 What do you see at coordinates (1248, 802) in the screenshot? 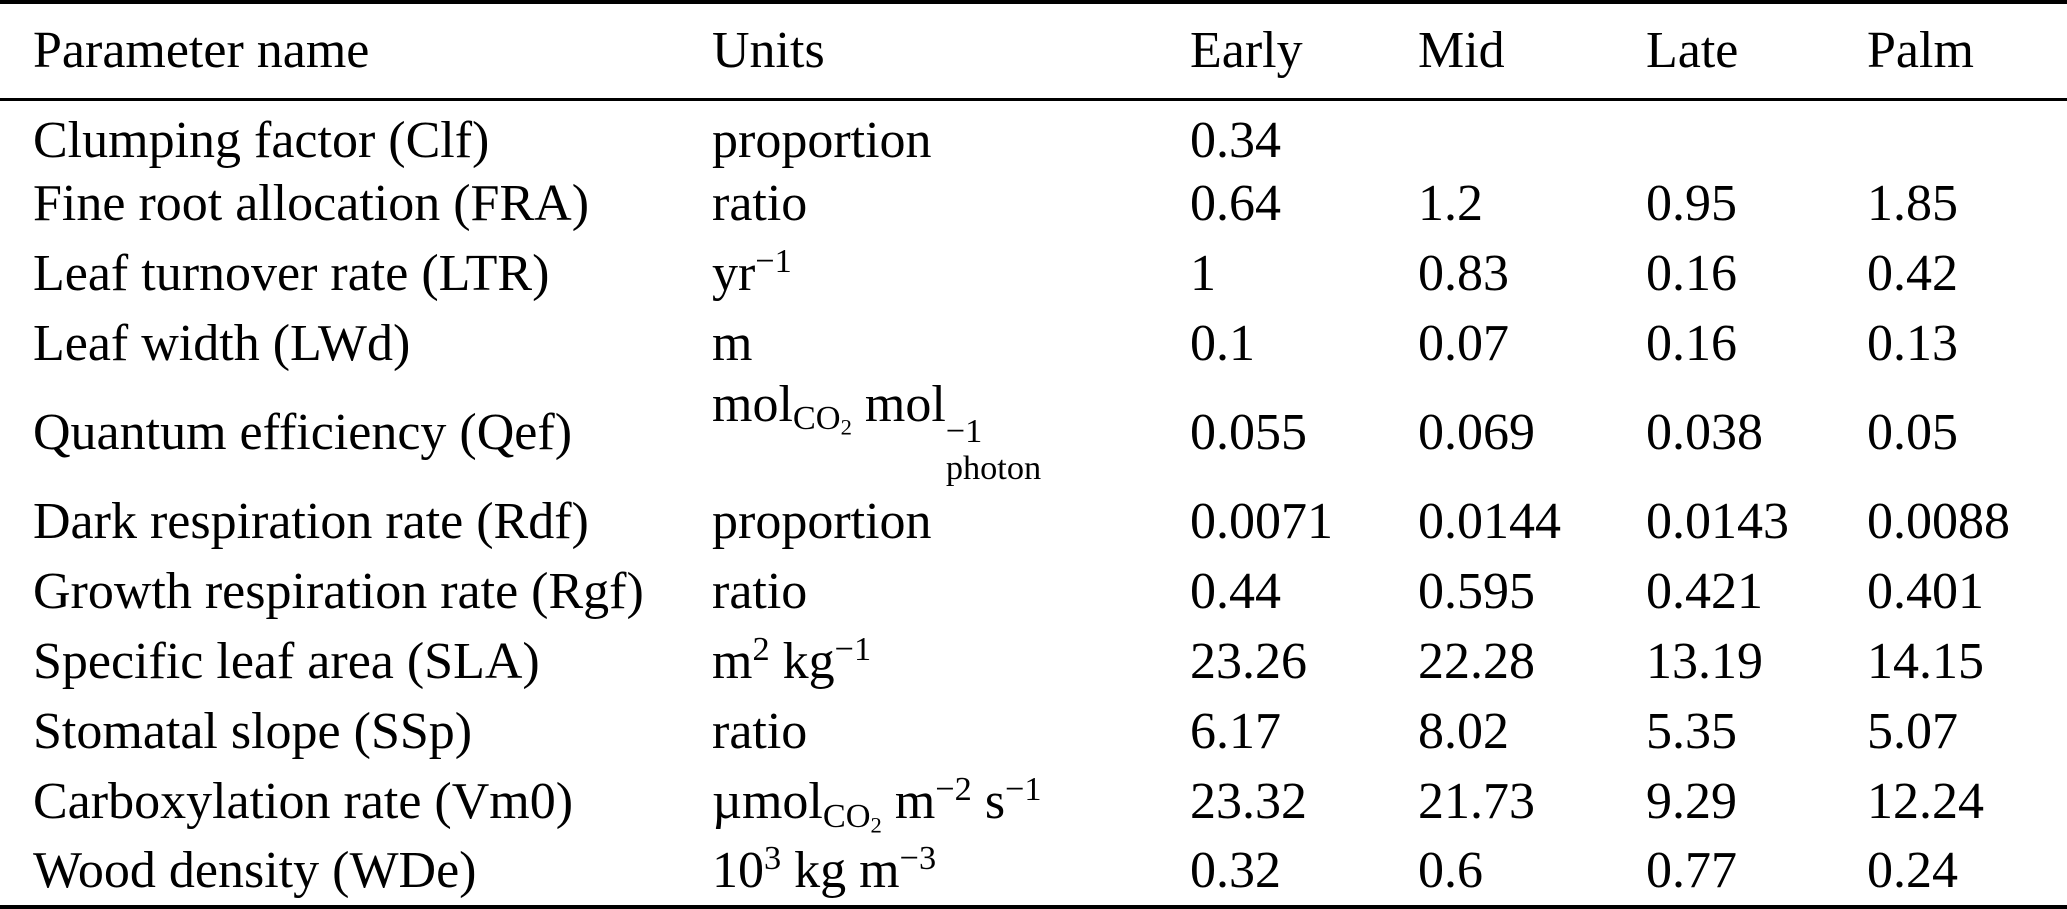
I see `value-cell-early: 23.32` at bounding box center [1248, 802].